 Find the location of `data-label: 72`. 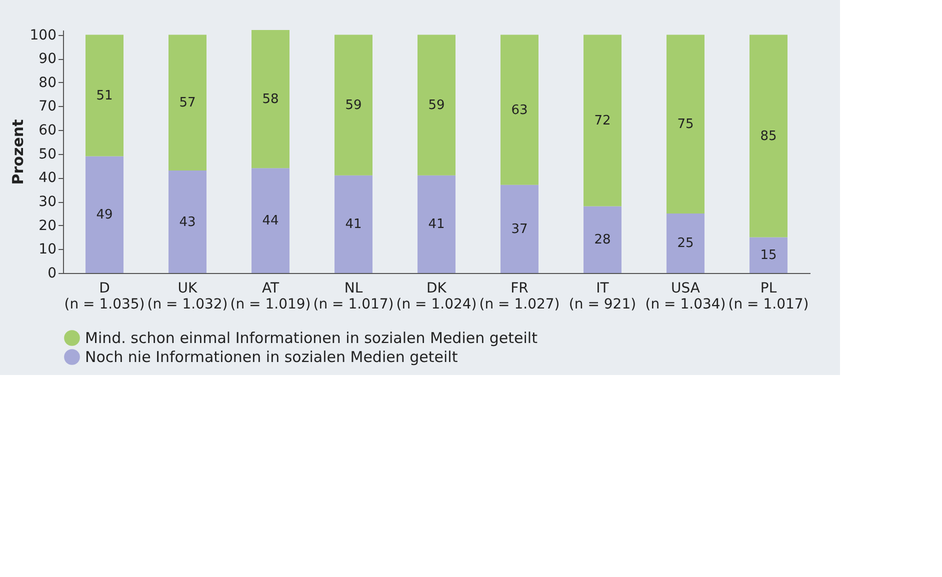

data-label: 72 is located at coordinates (602, 121).